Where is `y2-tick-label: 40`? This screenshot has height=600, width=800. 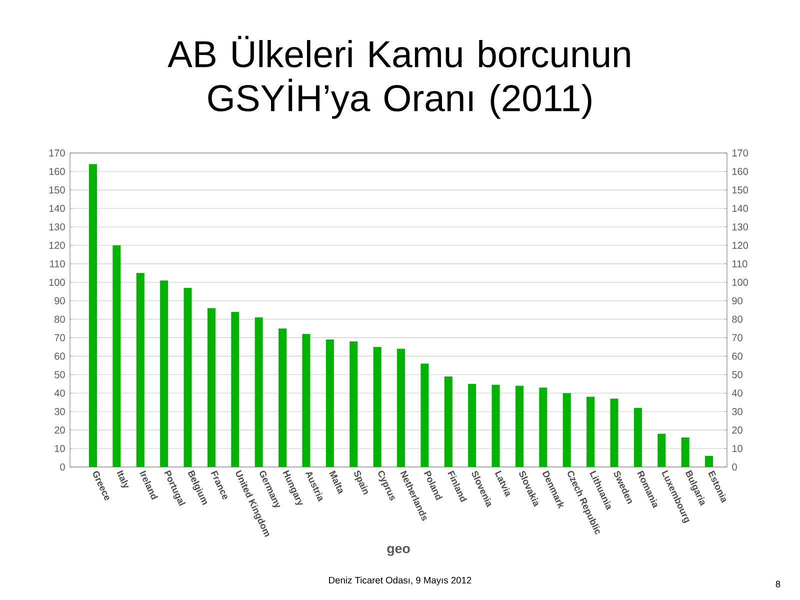
y2-tick-label: 40 is located at coordinates (59, 393).